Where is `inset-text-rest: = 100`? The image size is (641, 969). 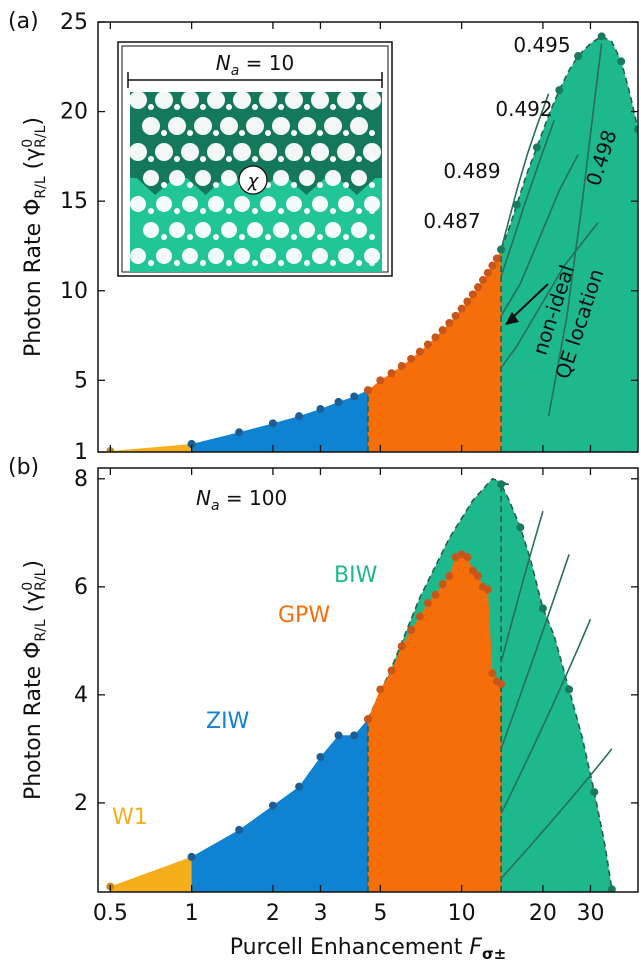 inset-text-rest: = 100 is located at coordinates (254, 498).